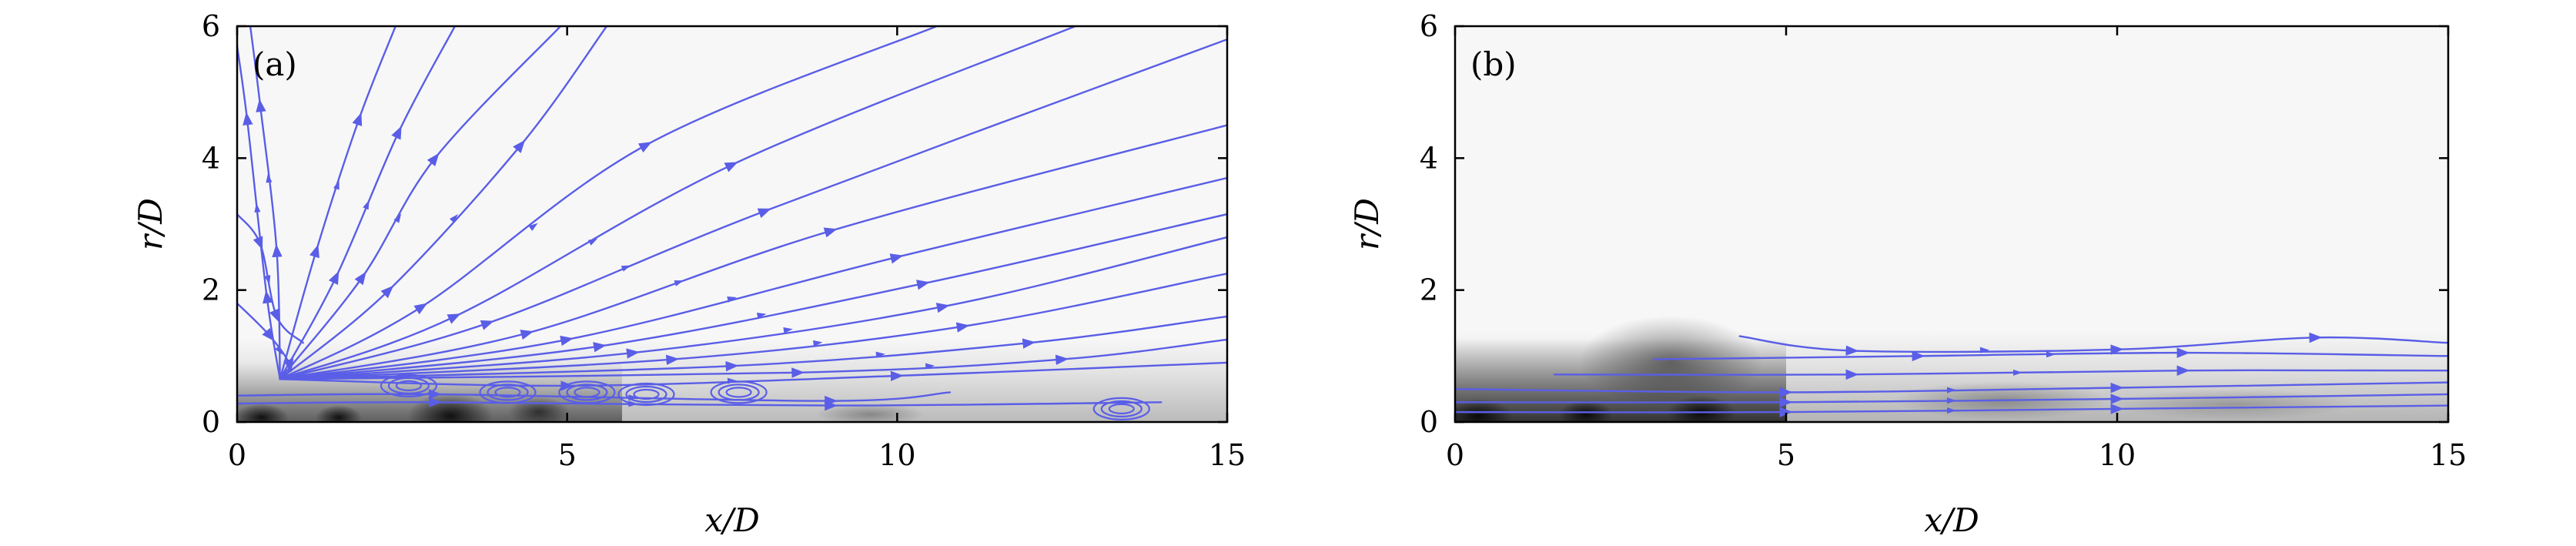 This screenshot has height=546, width=2576. Describe the element at coordinates (275, 64) in the screenshot. I see `panel-a-label: (a)` at that location.